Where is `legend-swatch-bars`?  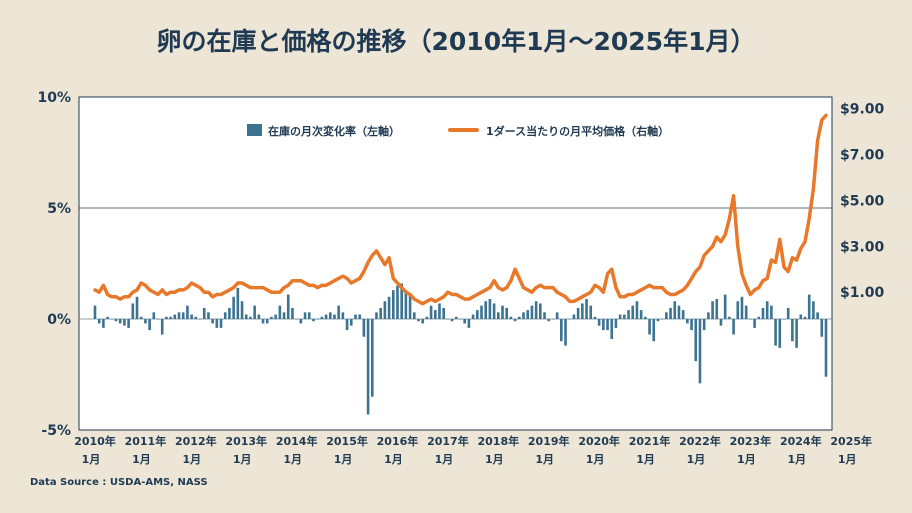
legend-swatch-bars is located at coordinates (254, 130).